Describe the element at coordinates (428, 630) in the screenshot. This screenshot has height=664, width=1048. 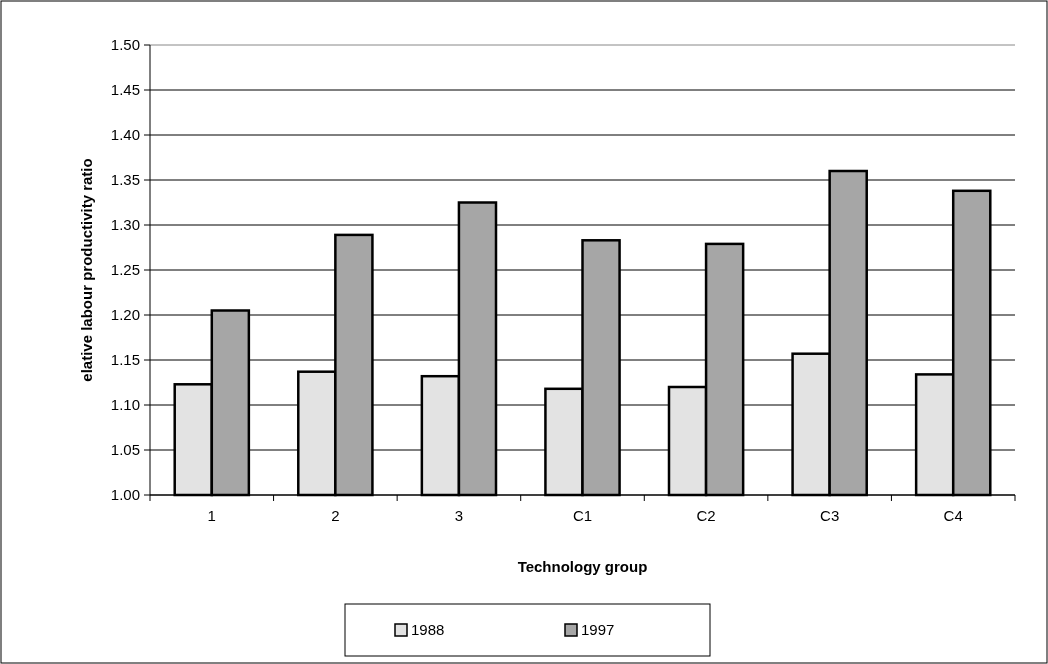
I see `legend-label: 1988` at that location.